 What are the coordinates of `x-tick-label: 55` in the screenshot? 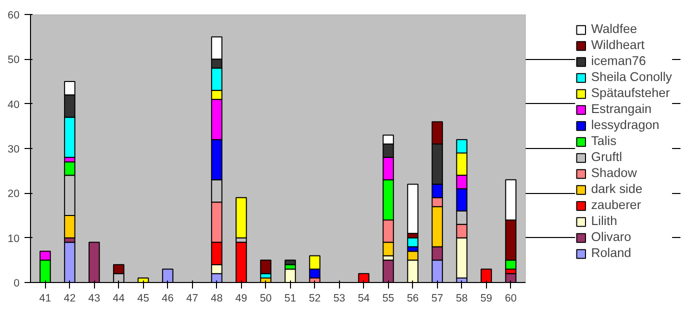 It's located at (388, 298).